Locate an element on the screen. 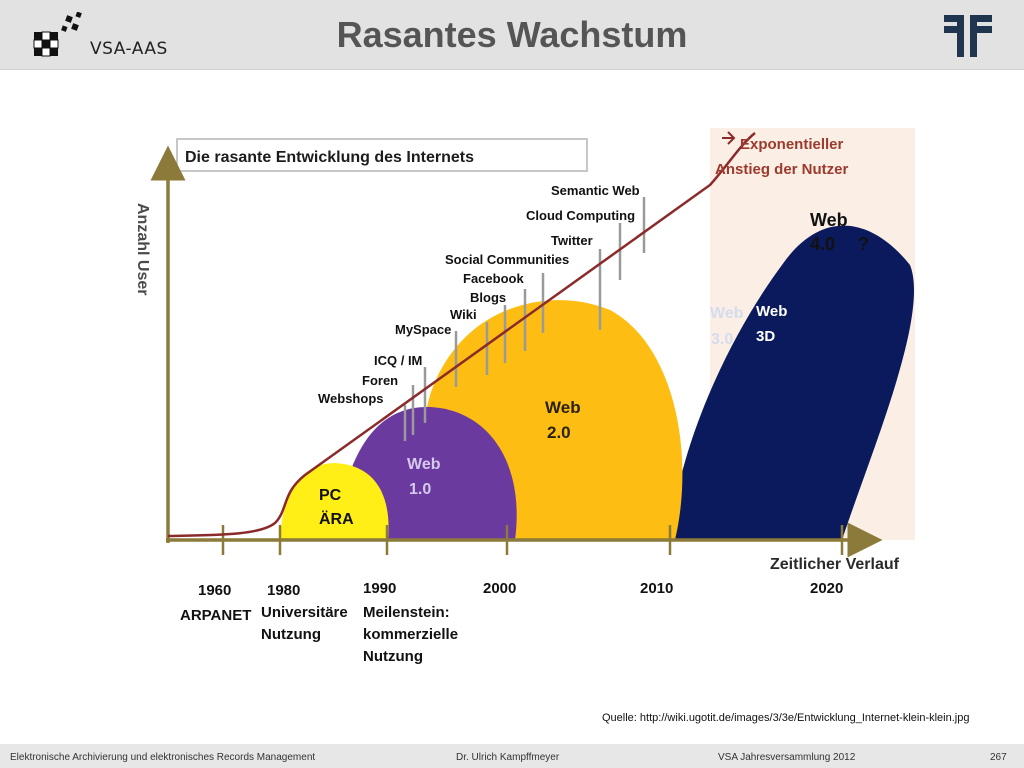 Image resolution: width=1024 pixels, height=768 pixels. era-web4-label-1: Web is located at coordinates (829, 220).